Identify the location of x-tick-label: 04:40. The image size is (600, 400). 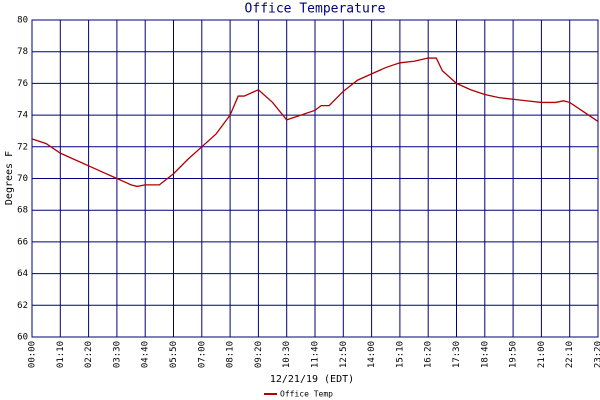
(146, 354).